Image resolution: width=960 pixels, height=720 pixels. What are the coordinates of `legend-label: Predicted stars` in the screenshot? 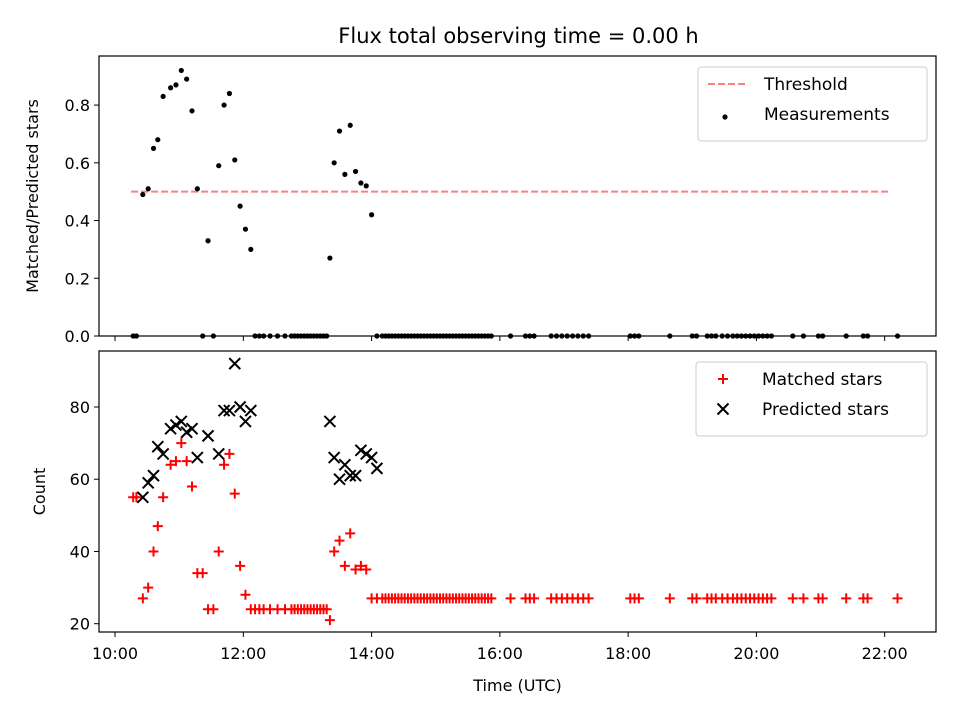 It's located at (825, 410).